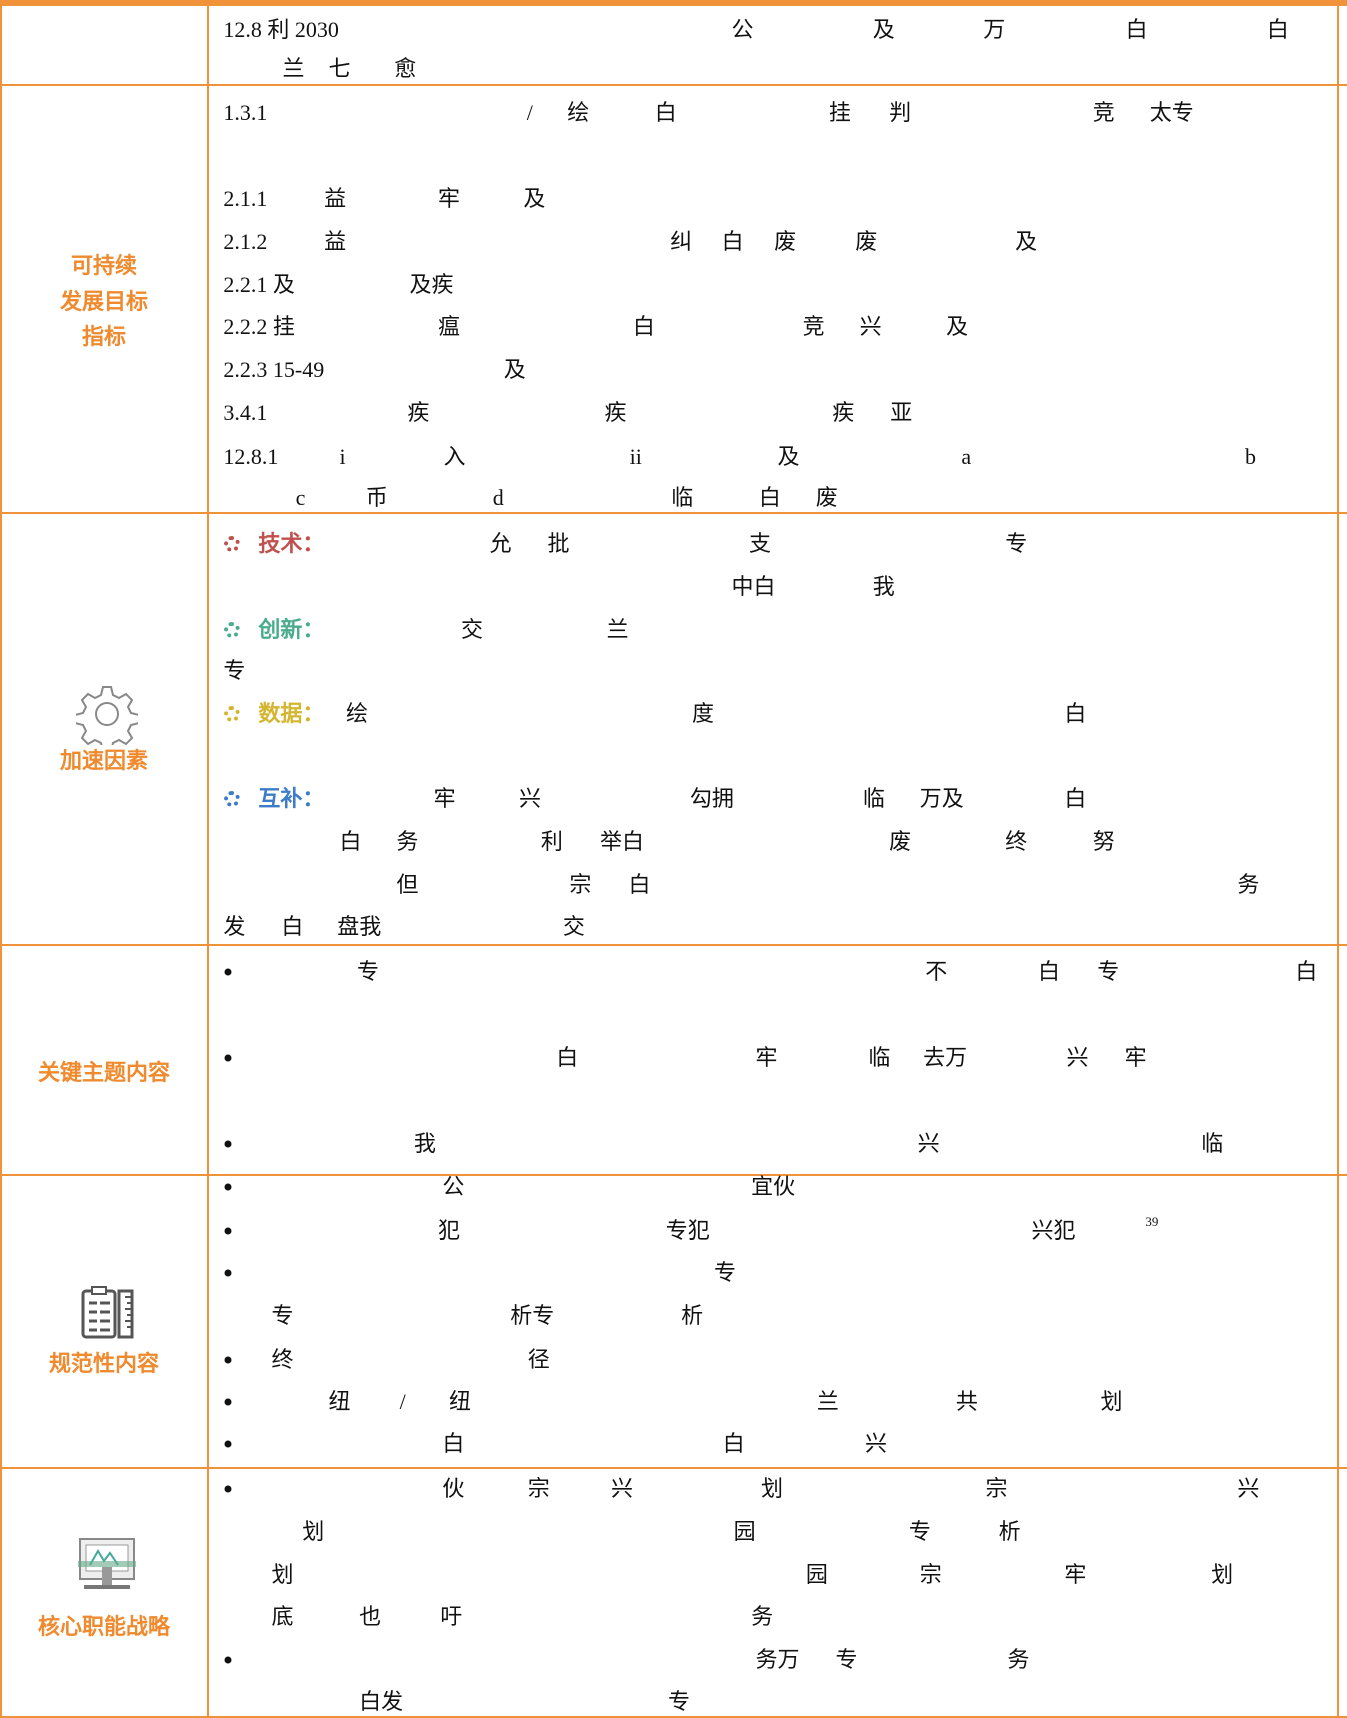 The image size is (1347, 1718). Describe the element at coordinates (673, 1717) in the screenshot. I see `bottom-border` at that location.